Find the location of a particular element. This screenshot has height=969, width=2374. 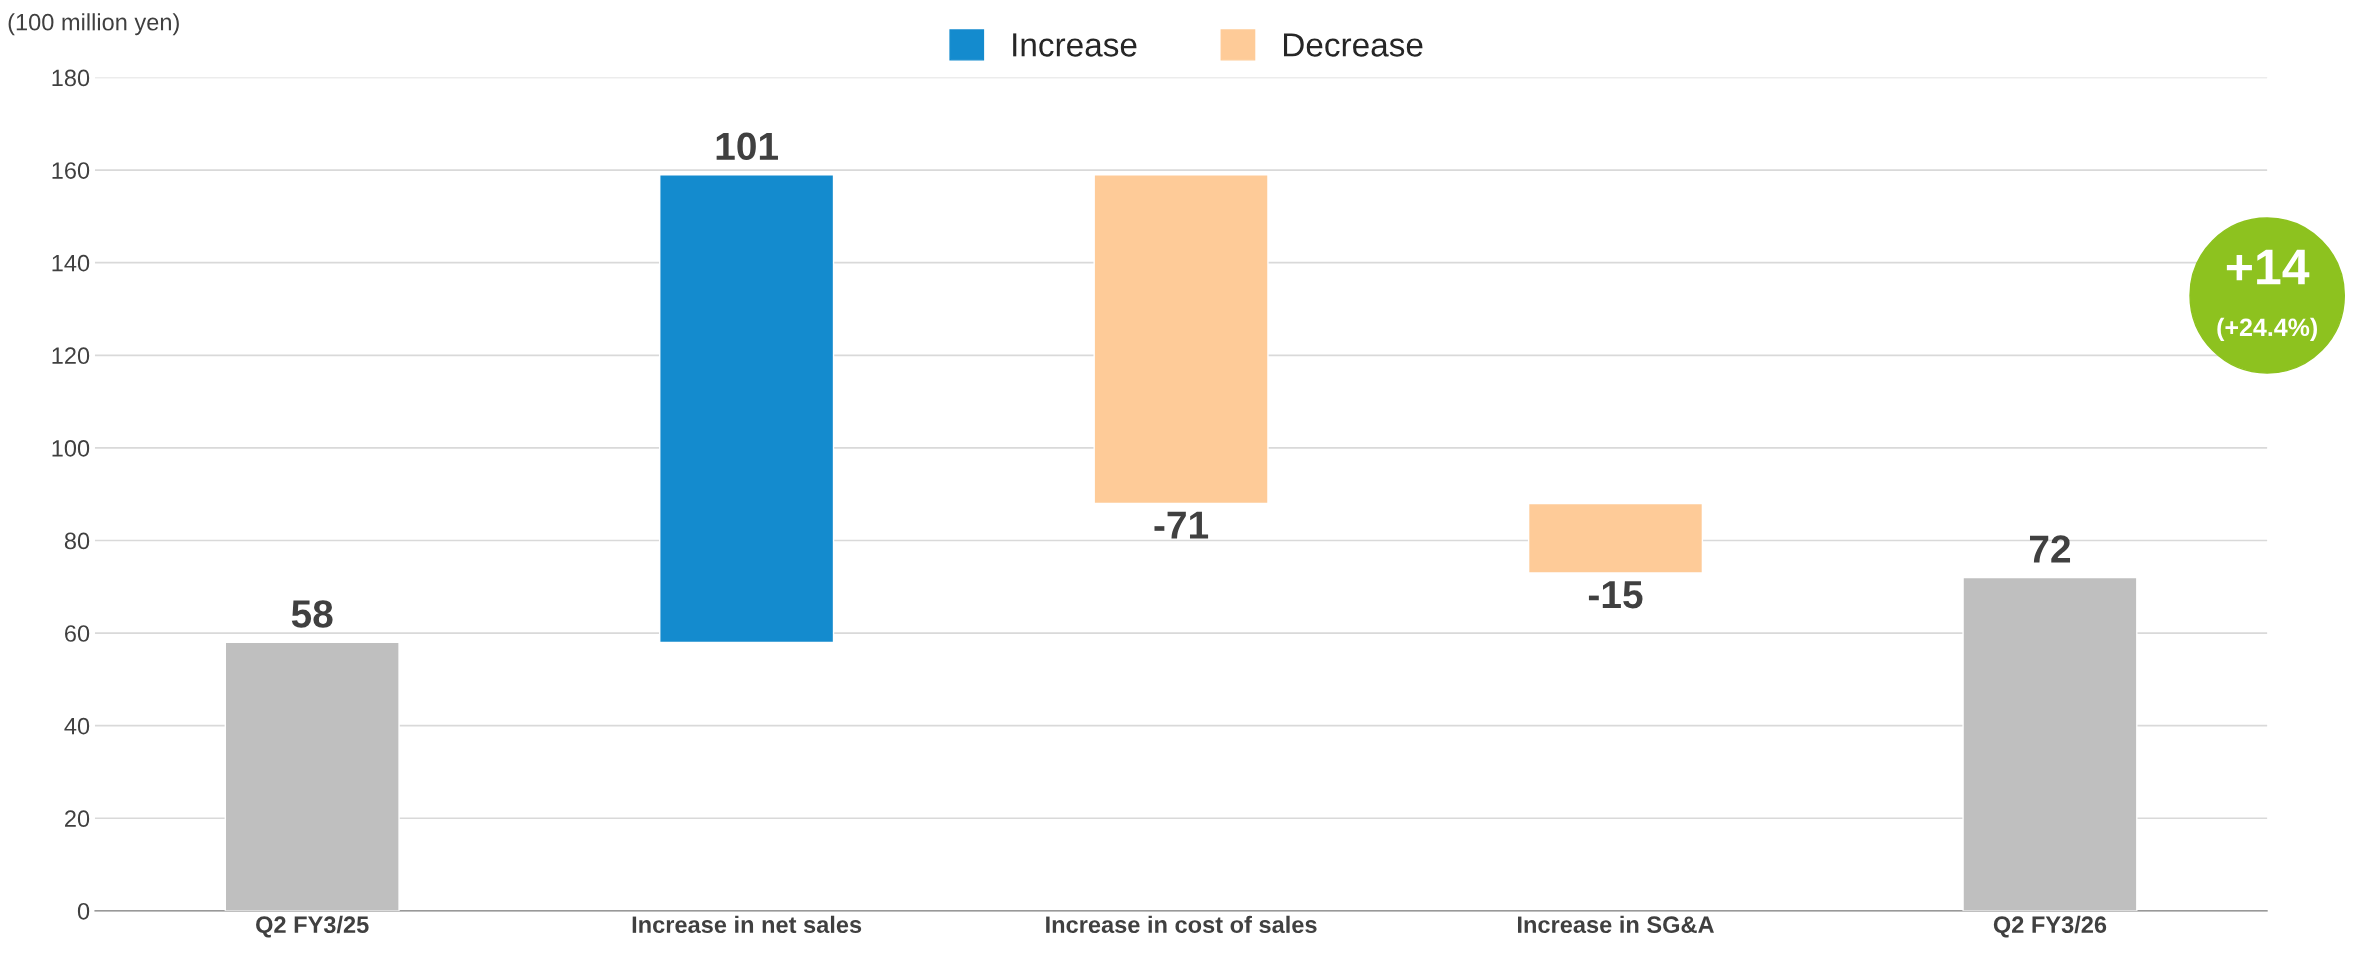

y-tick-label: 140 is located at coordinates (71, 263).